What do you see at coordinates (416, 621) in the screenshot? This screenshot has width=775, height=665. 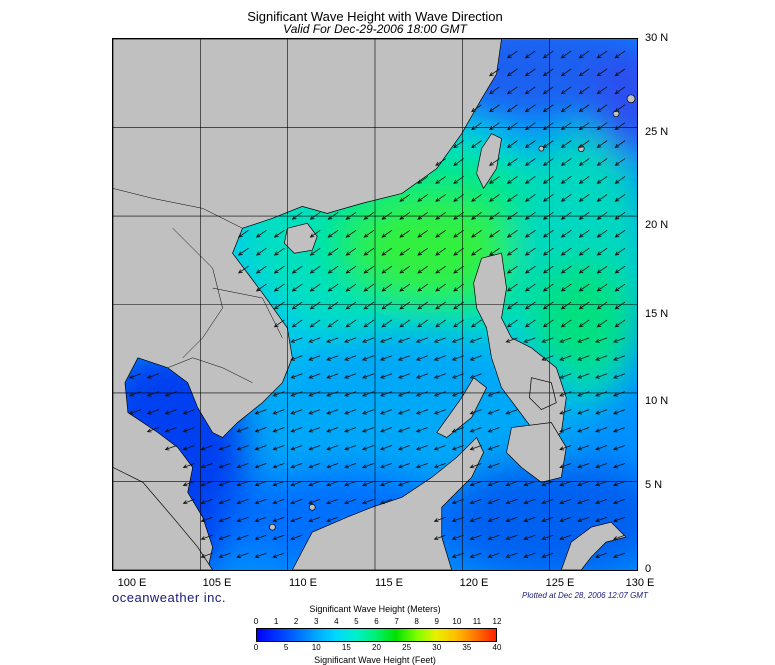 I see `colorbar-meter-tick: 8` at bounding box center [416, 621].